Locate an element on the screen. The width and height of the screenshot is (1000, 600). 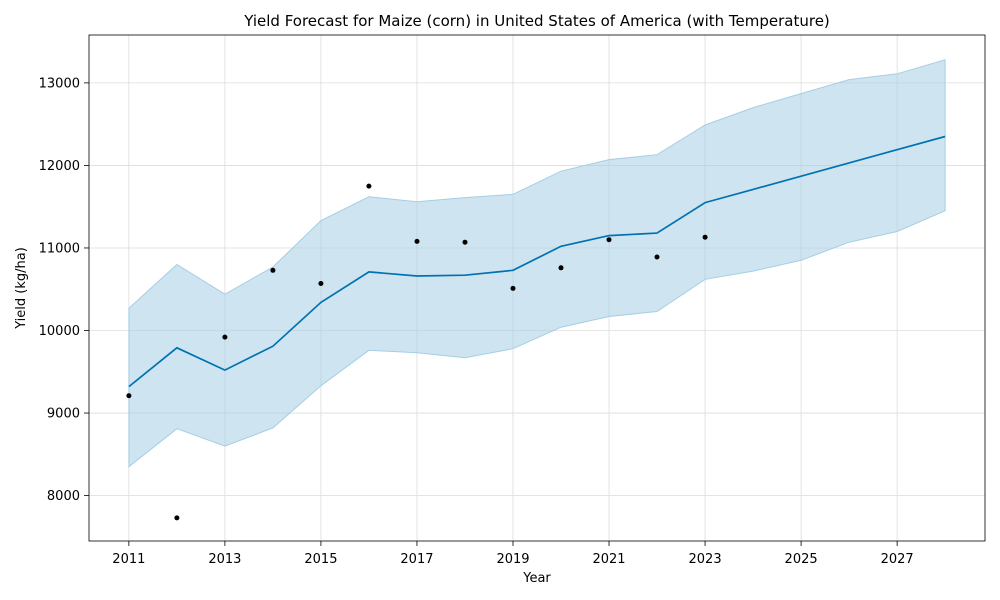
x-tick-label: 2025 is located at coordinates (801, 559).